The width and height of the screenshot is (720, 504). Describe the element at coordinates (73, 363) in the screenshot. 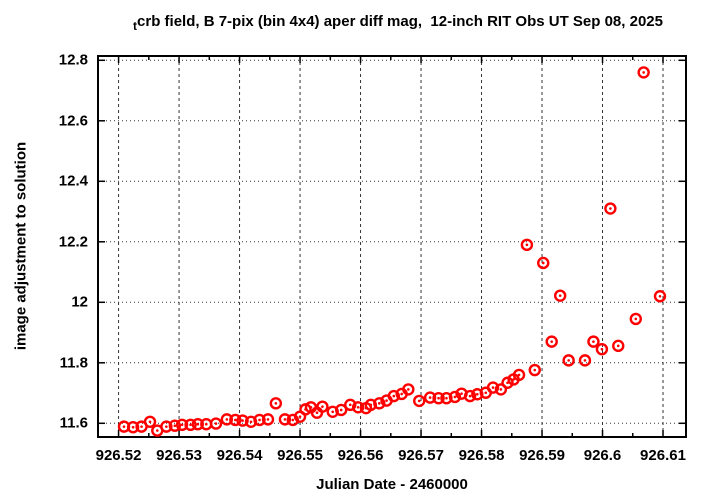

I see `y-tick-label: 11.8` at that location.